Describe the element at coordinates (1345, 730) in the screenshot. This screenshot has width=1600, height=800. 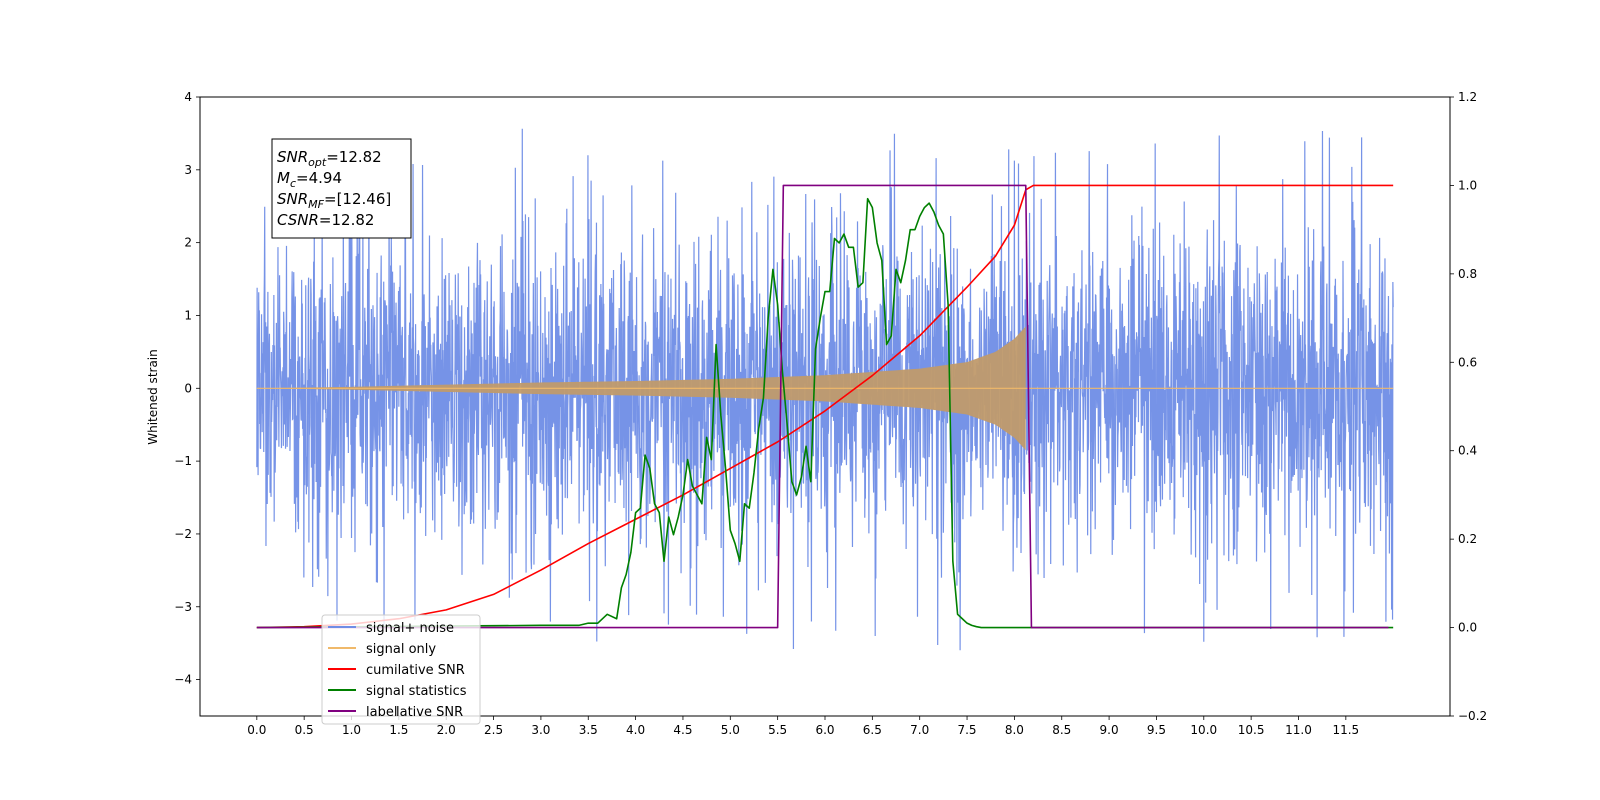
I see `x-tick-label: 11.5` at that location.